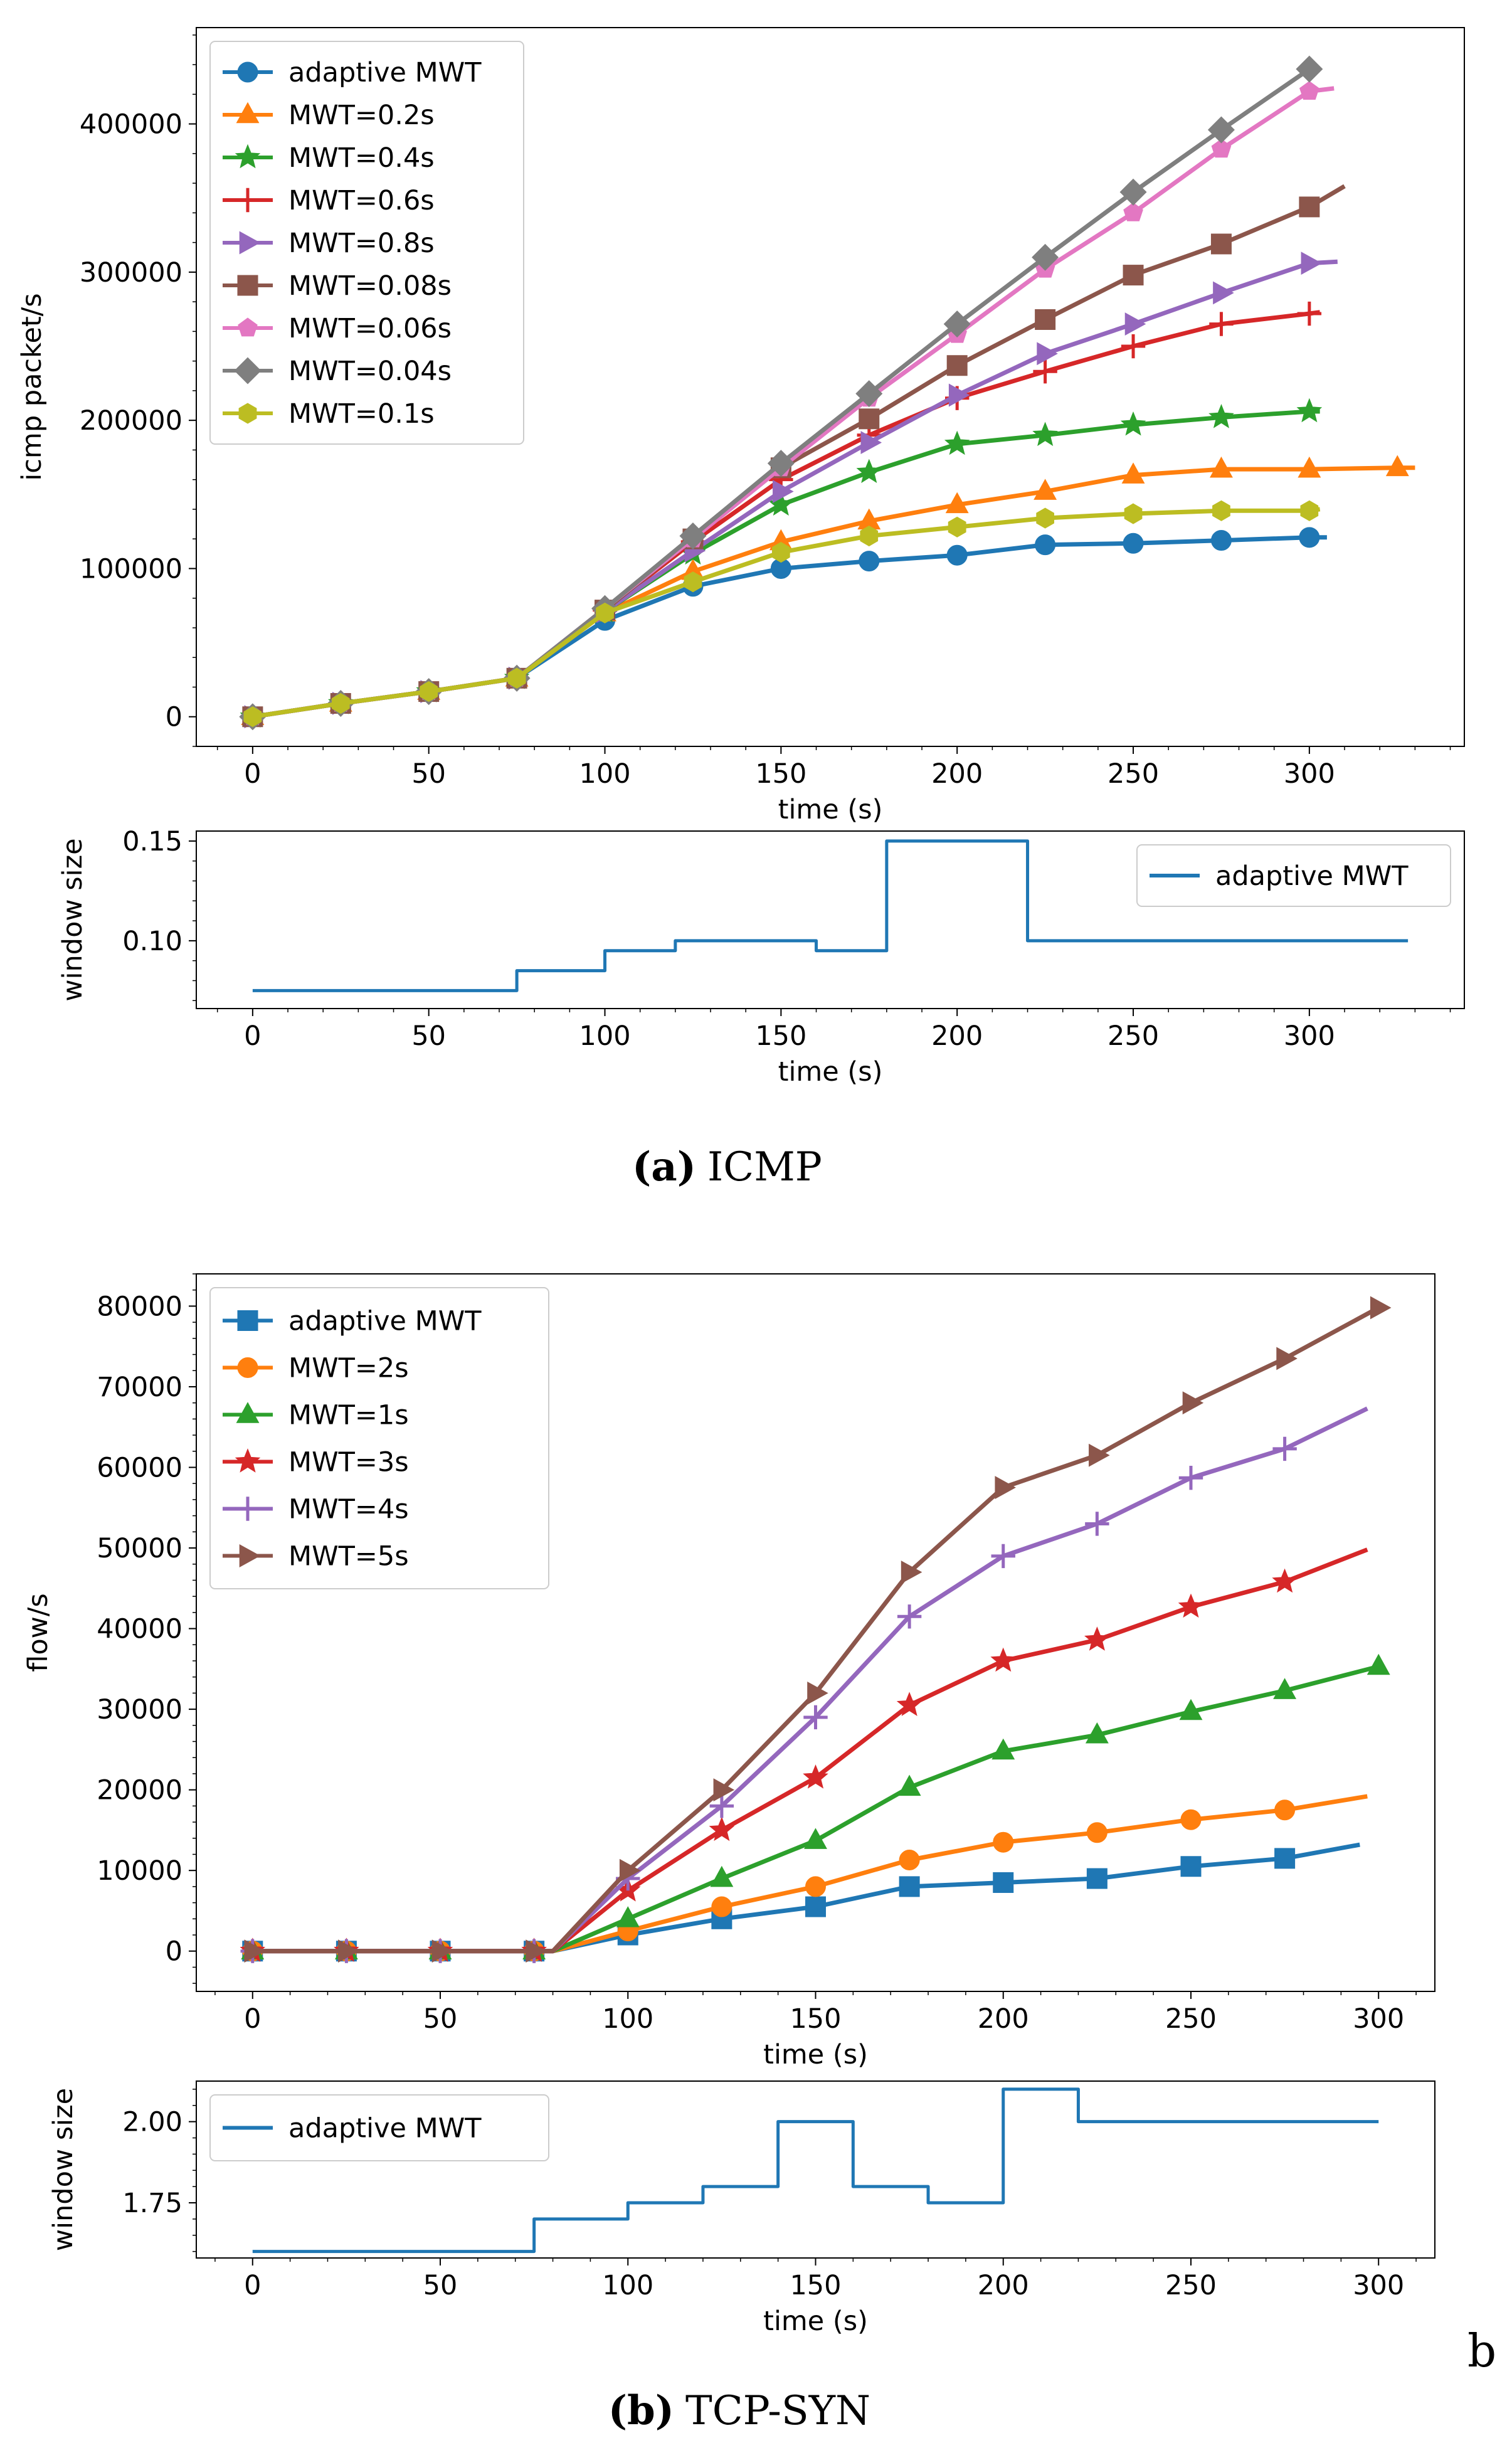 This screenshot has width=1512, height=2443. I want to click on y-tick-label: 2.00, so click(152, 2122).